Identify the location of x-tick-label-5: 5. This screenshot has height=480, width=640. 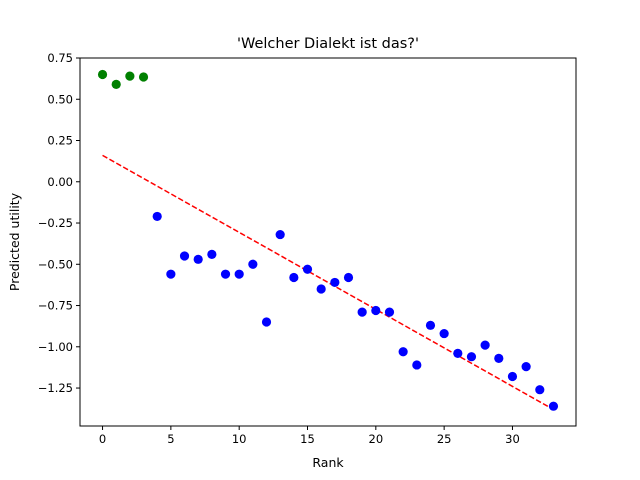
(170, 439).